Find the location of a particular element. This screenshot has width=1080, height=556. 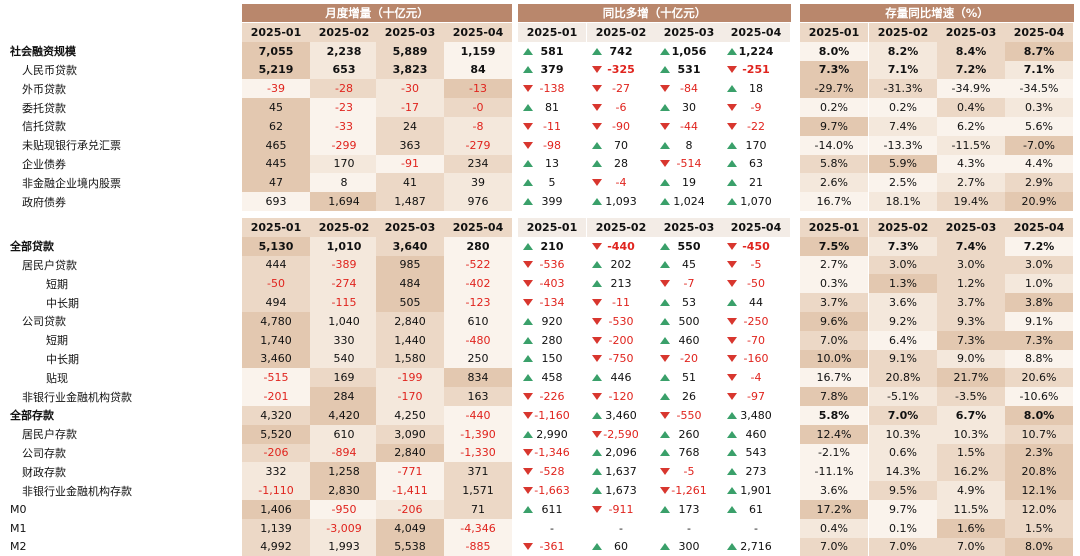

monthly-increment-cell: -522 is located at coordinates (478, 265).